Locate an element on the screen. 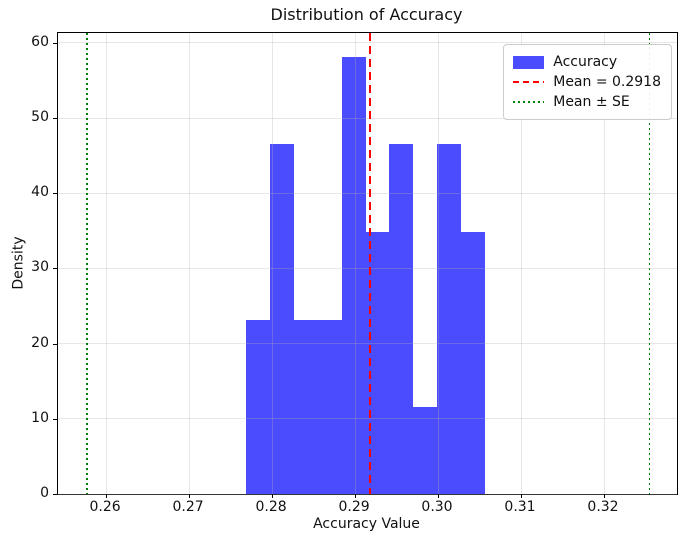 The height and width of the screenshot is (547, 686). y-tick-label: 20 is located at coordinates (40, 342).